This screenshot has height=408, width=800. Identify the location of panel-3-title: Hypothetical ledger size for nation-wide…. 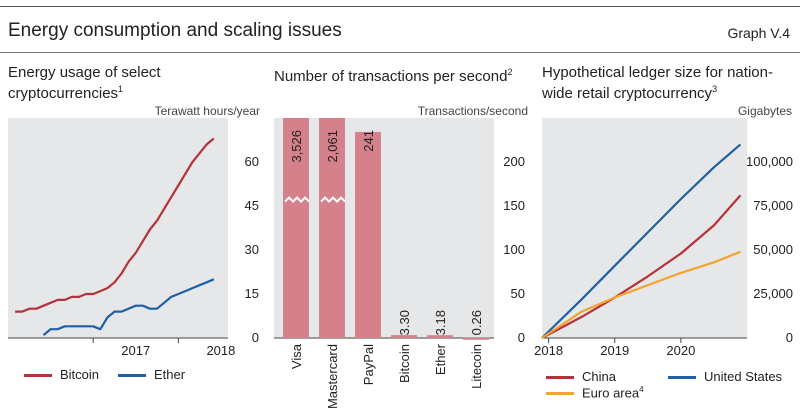
(667, 83).